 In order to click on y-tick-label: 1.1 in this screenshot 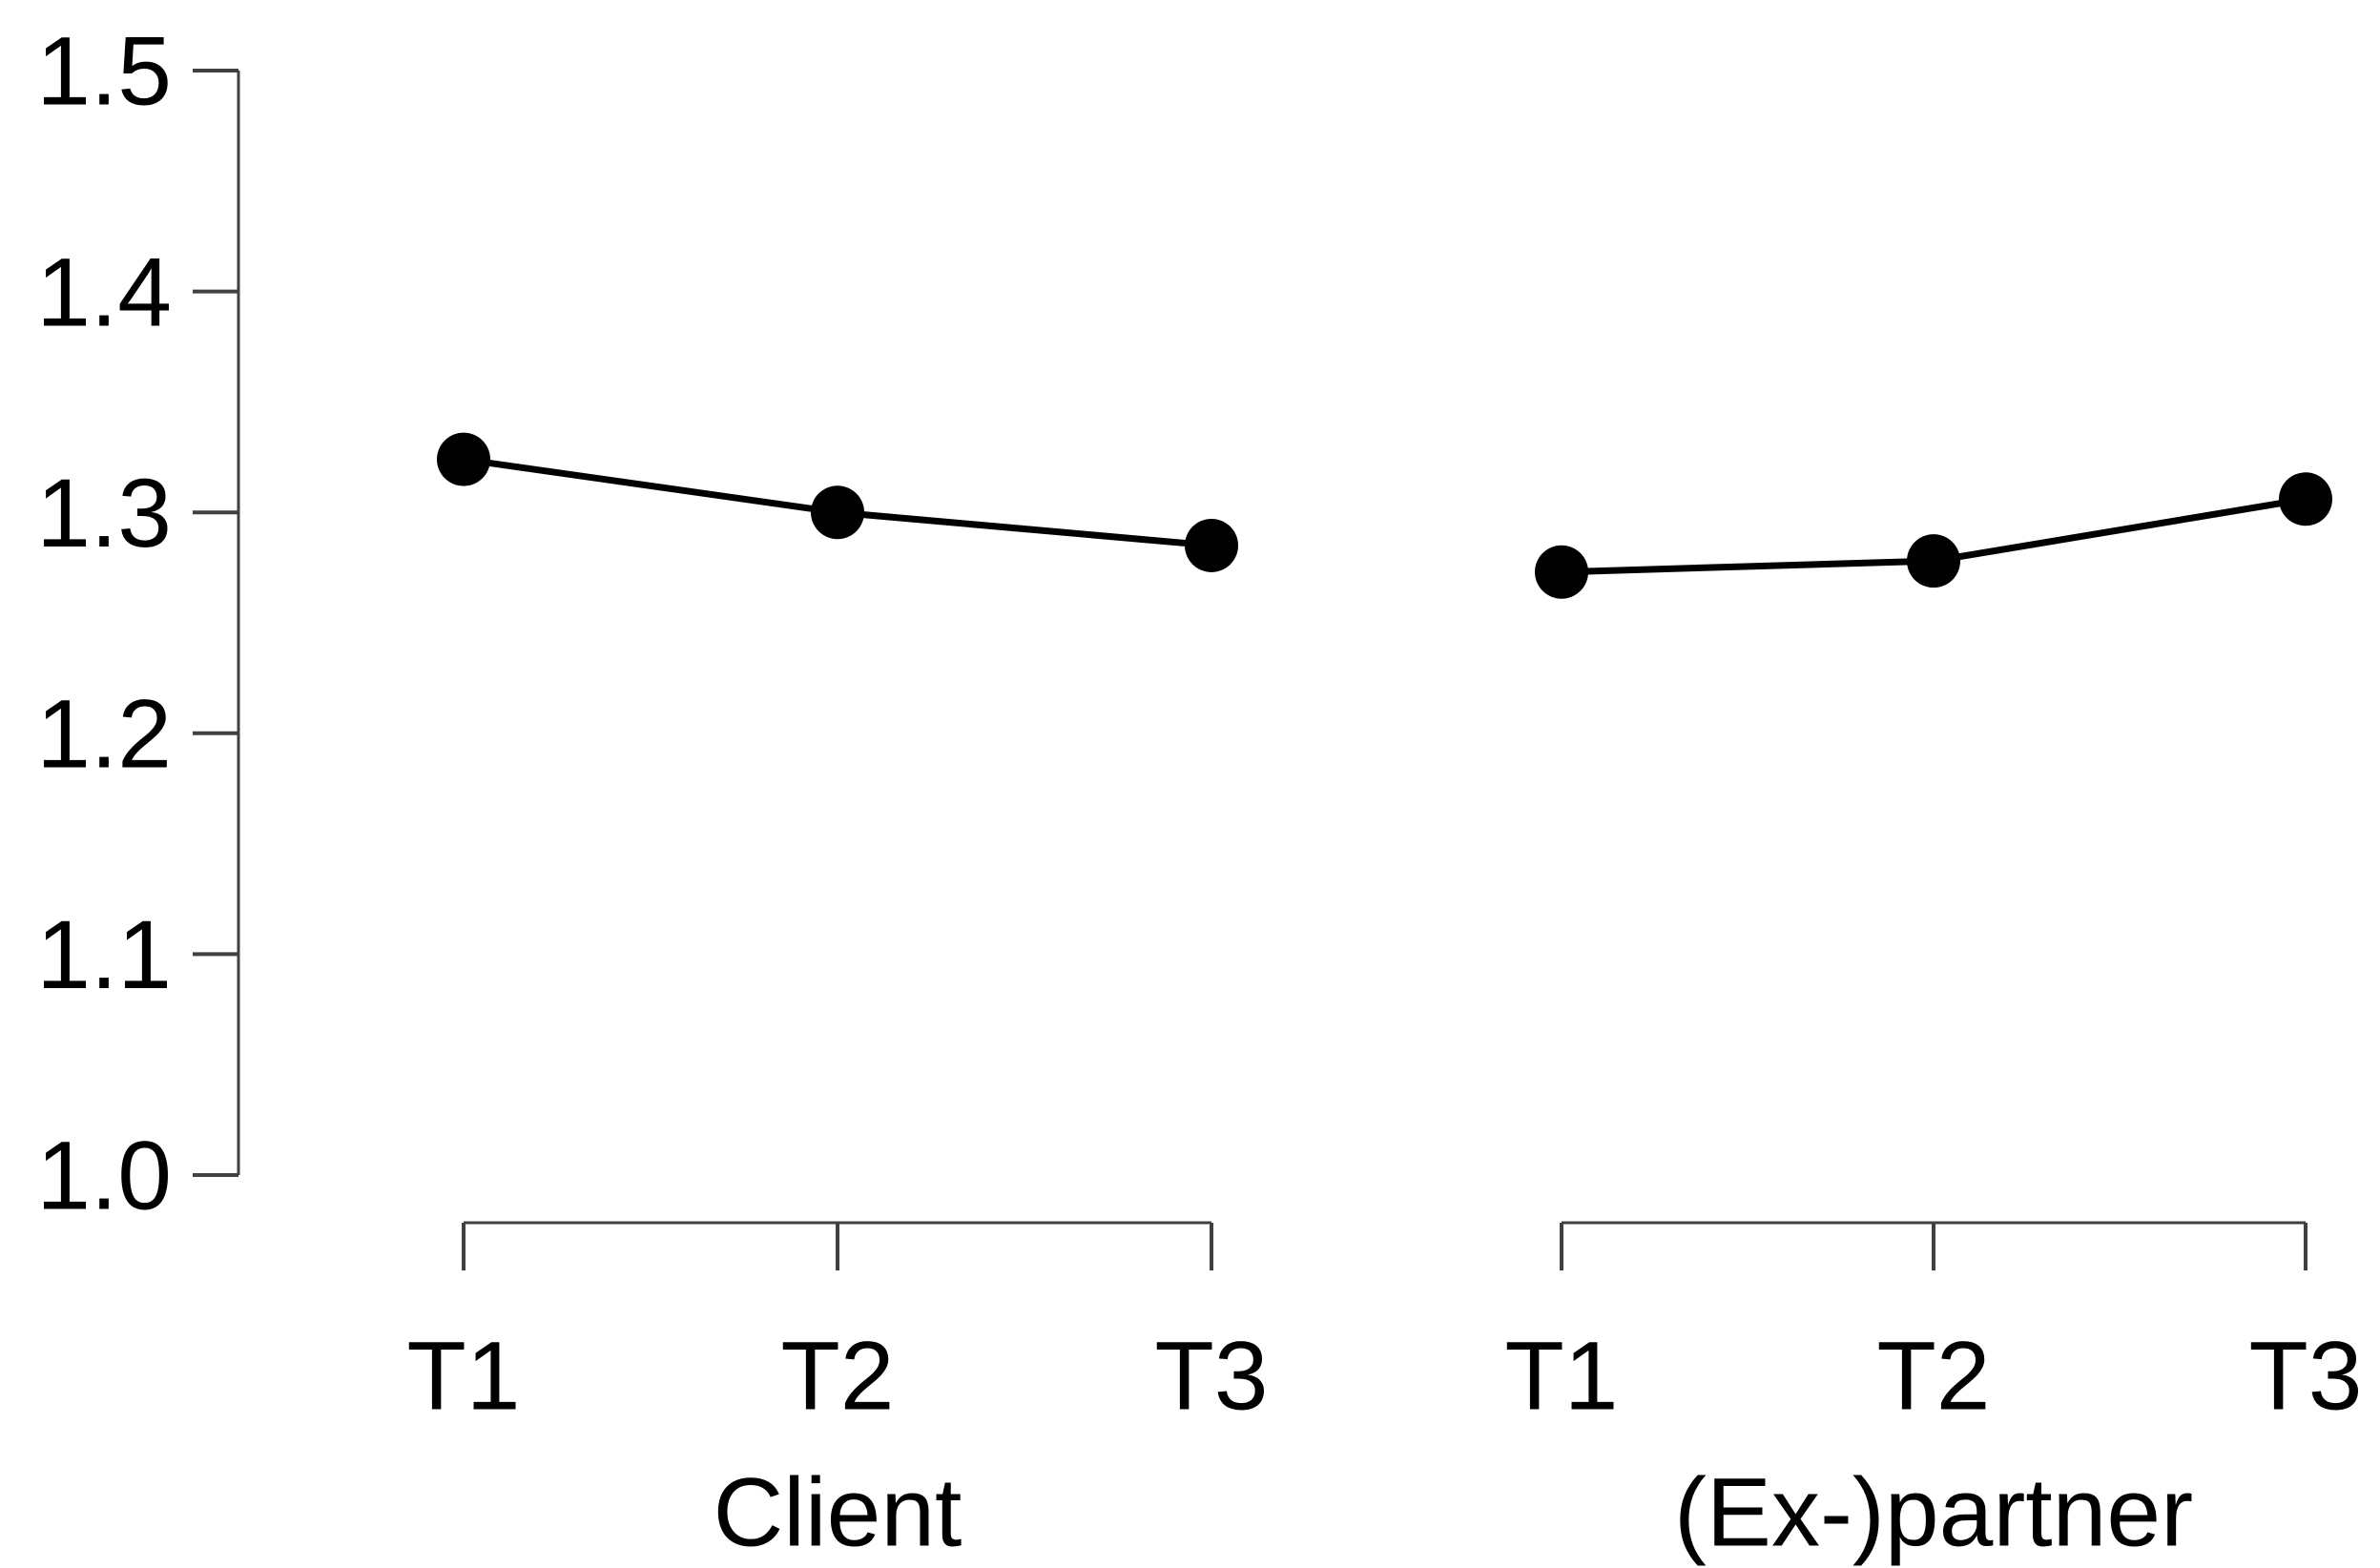, I will do `click(104, 954)`.